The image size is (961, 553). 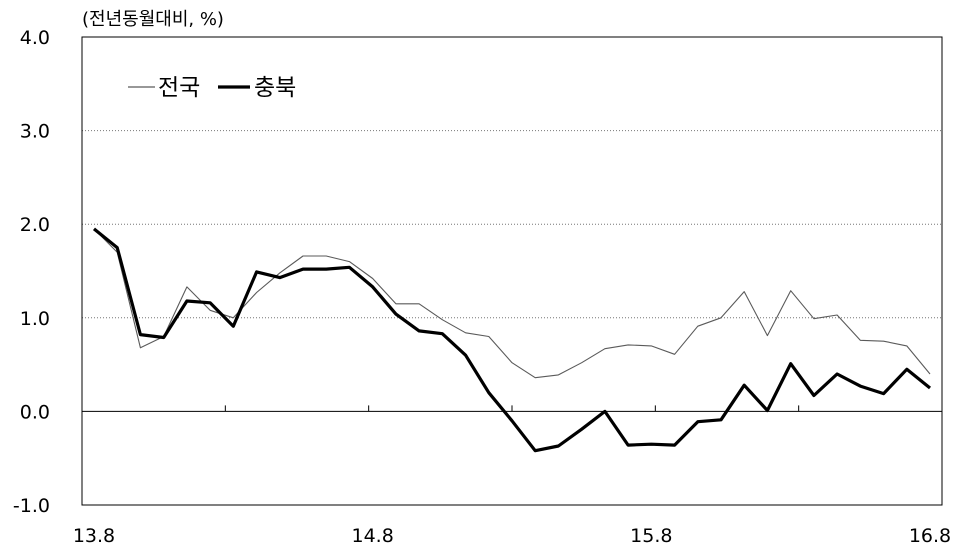 I want to click on y-tick-label: 0.0, so click(x=35, y=412).